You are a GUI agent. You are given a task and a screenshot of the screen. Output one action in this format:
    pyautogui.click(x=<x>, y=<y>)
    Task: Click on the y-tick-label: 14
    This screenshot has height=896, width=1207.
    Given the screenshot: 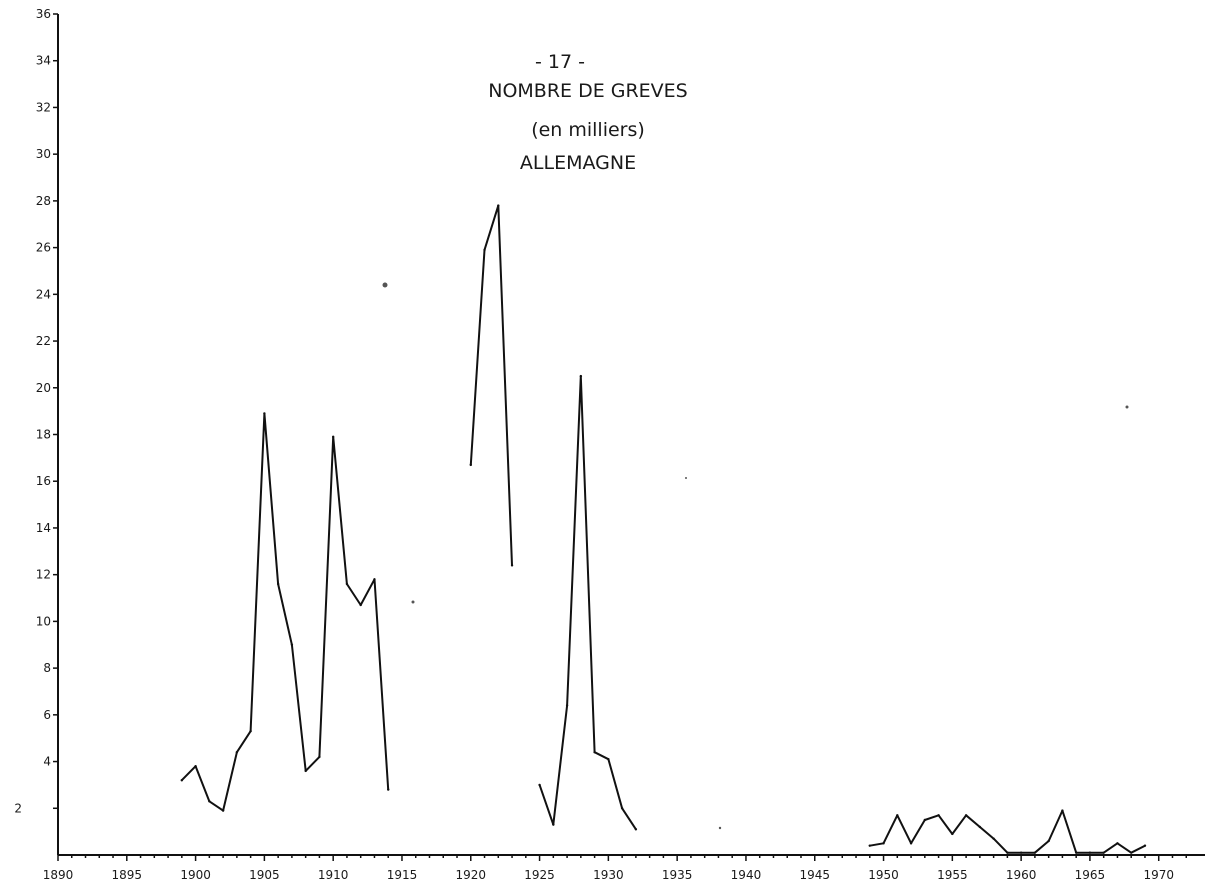 What is the action you would take?
    pyautogui.click(x=43, y=528)
    